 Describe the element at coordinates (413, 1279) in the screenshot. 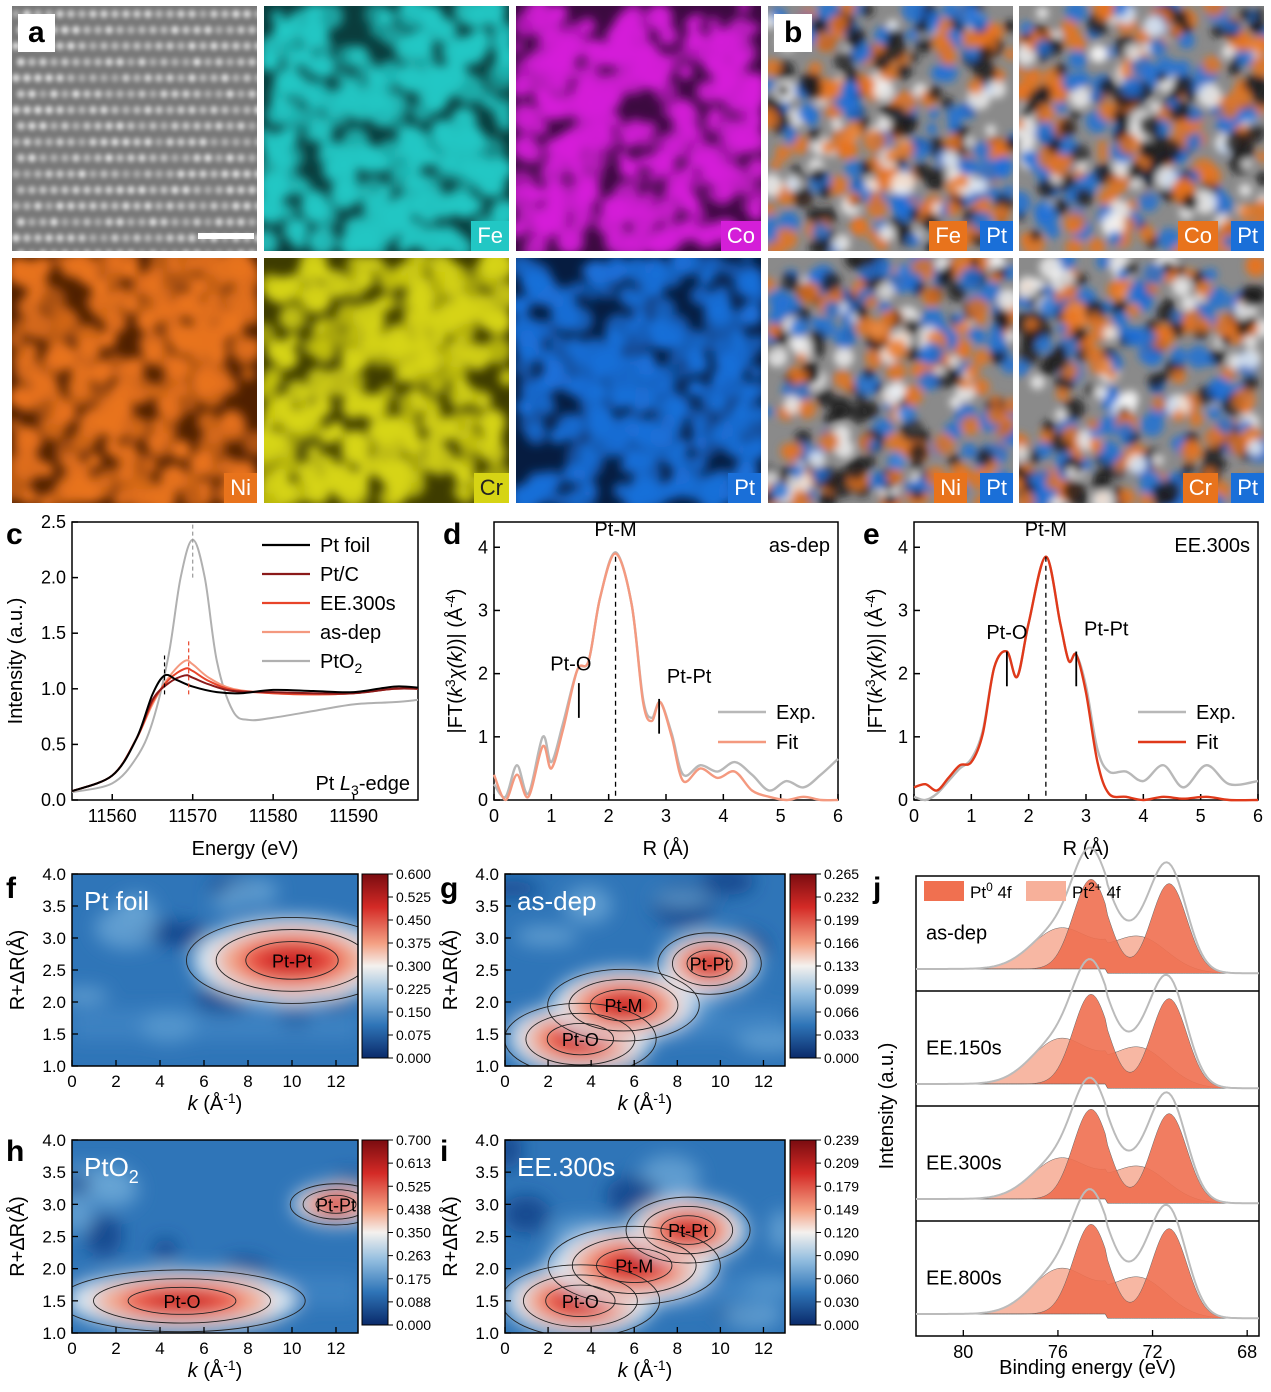

I see `colorbar-tick-label: 0.175` at that location.